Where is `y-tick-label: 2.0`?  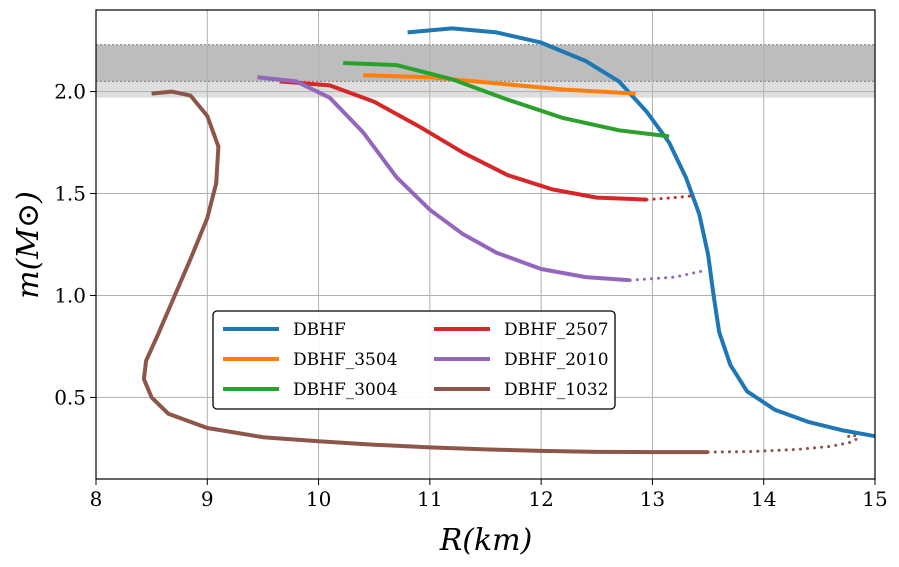
y-tick-label: 2.0 is located at coordinates (70, 92).